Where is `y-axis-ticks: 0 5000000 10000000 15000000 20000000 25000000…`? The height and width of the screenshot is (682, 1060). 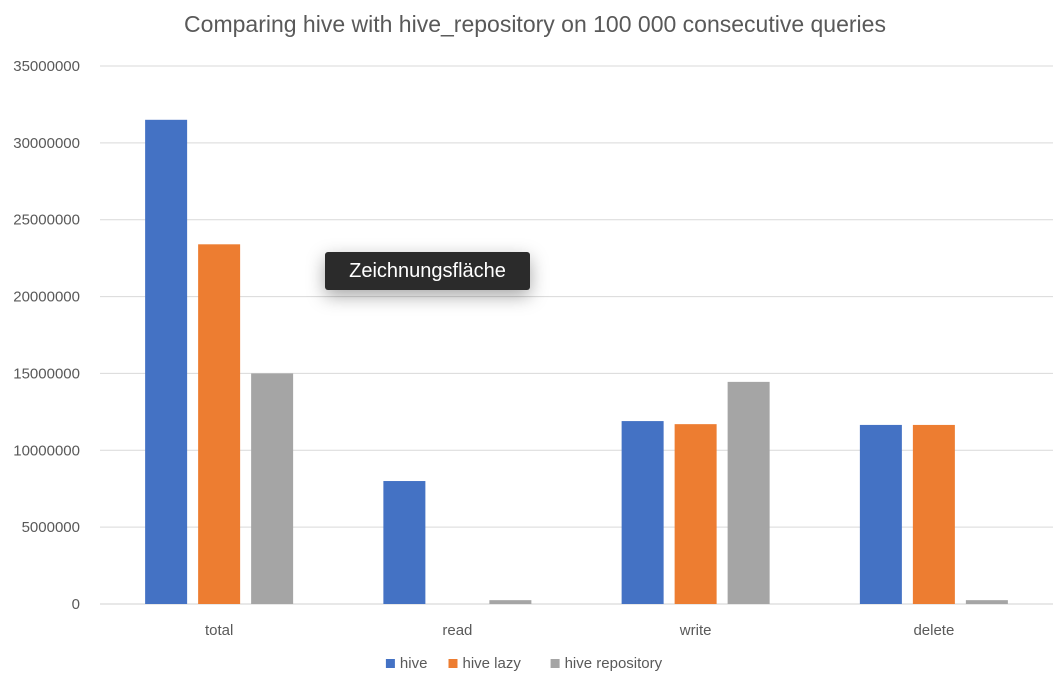 y-axis-ticks: 0 5000000 10000000 15000000 20000000 25000000… is located at coordinates (46, 335).